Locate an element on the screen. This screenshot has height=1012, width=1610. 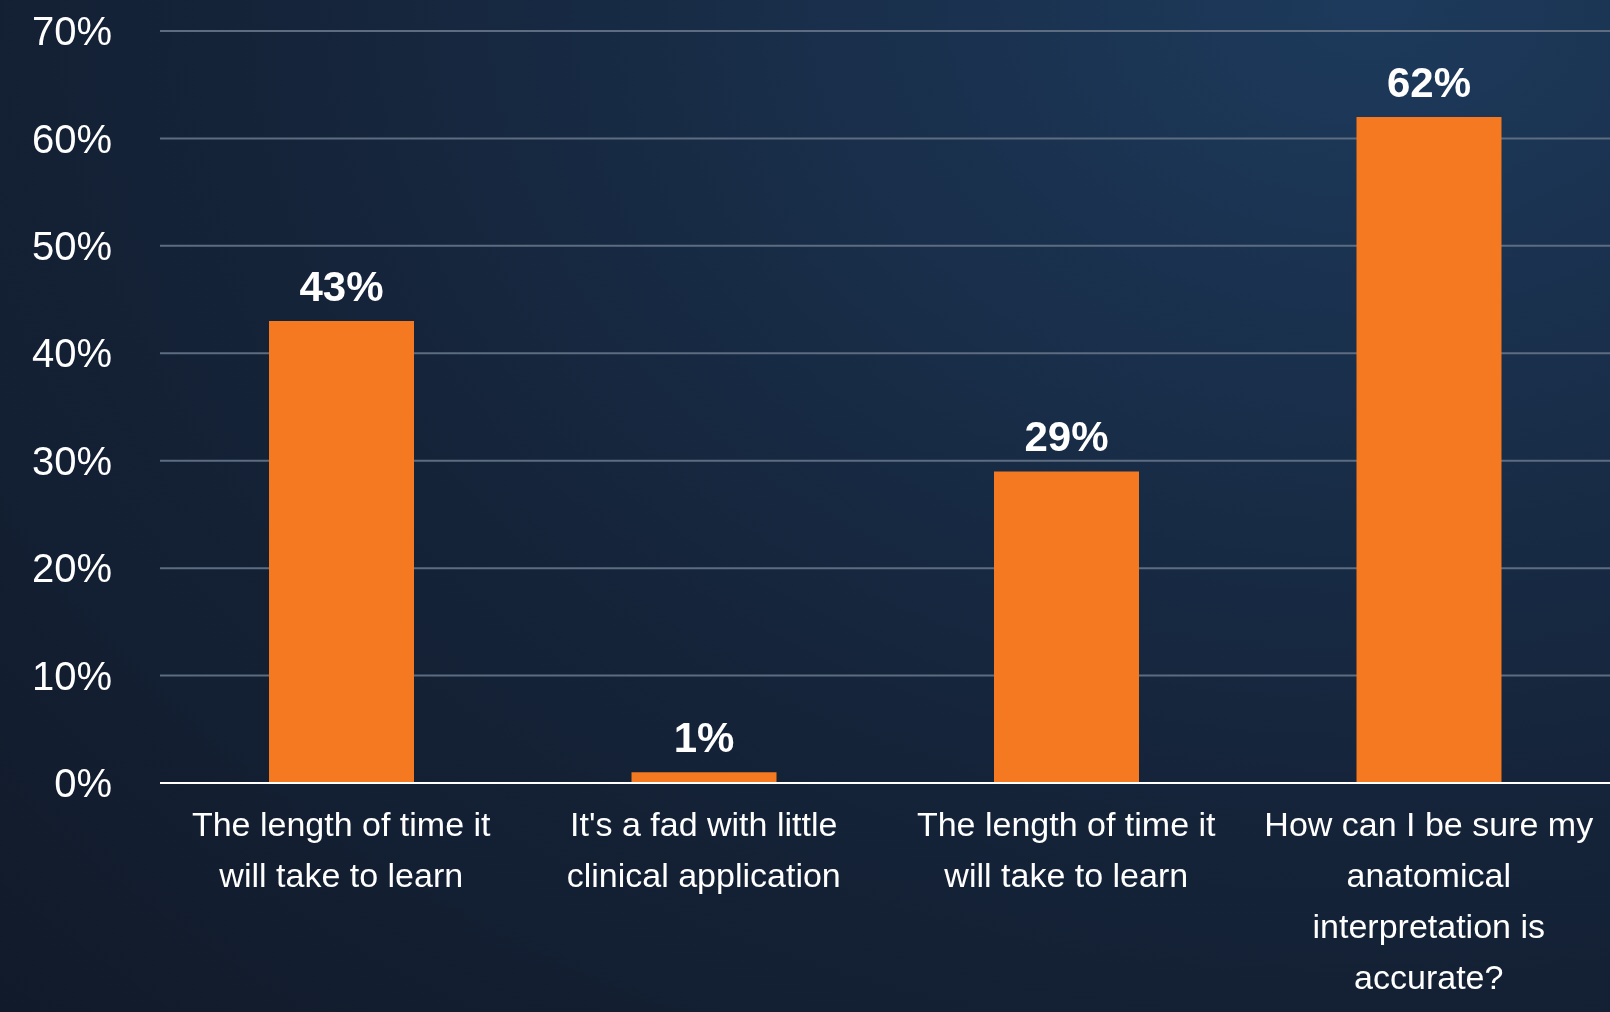
y-tick-label: 50% is located at coordinates (71, 246).